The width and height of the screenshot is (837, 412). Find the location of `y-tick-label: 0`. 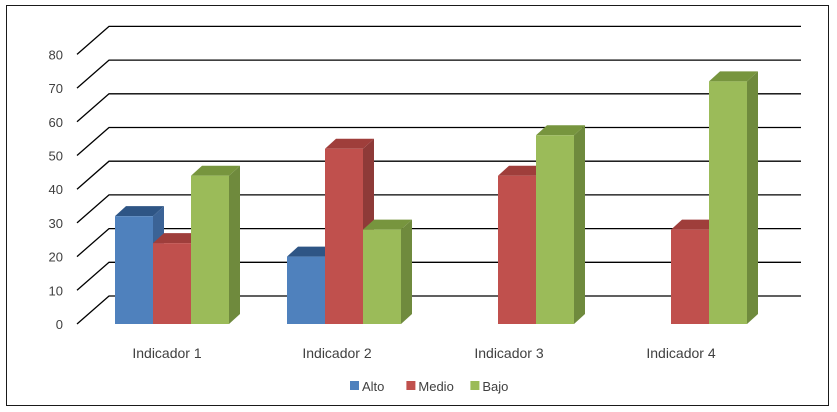

y-tick-label: 0 is located at coordinates (59, 324).